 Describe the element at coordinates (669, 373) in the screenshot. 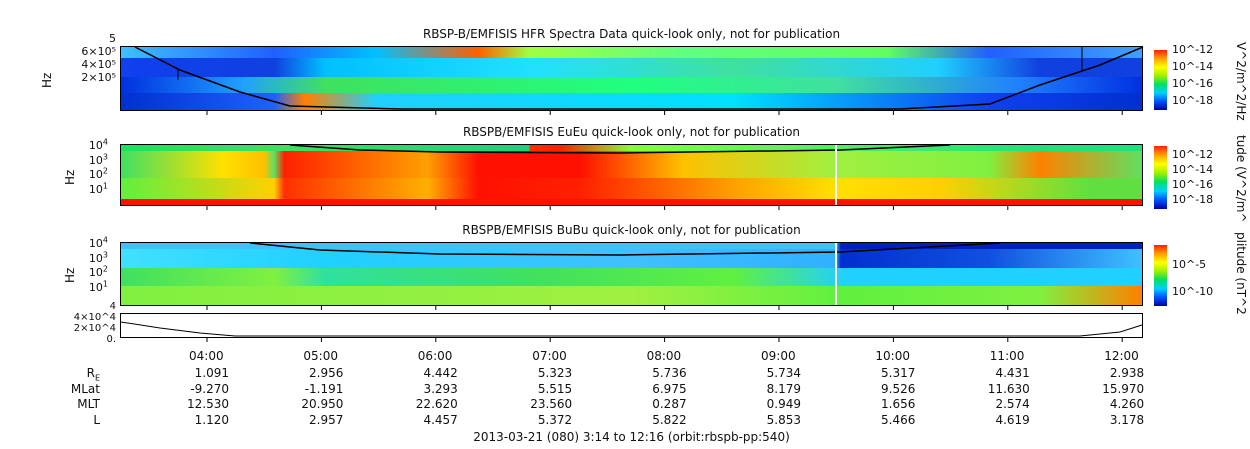

I see `ephemeris-value: 5.736` at that location.